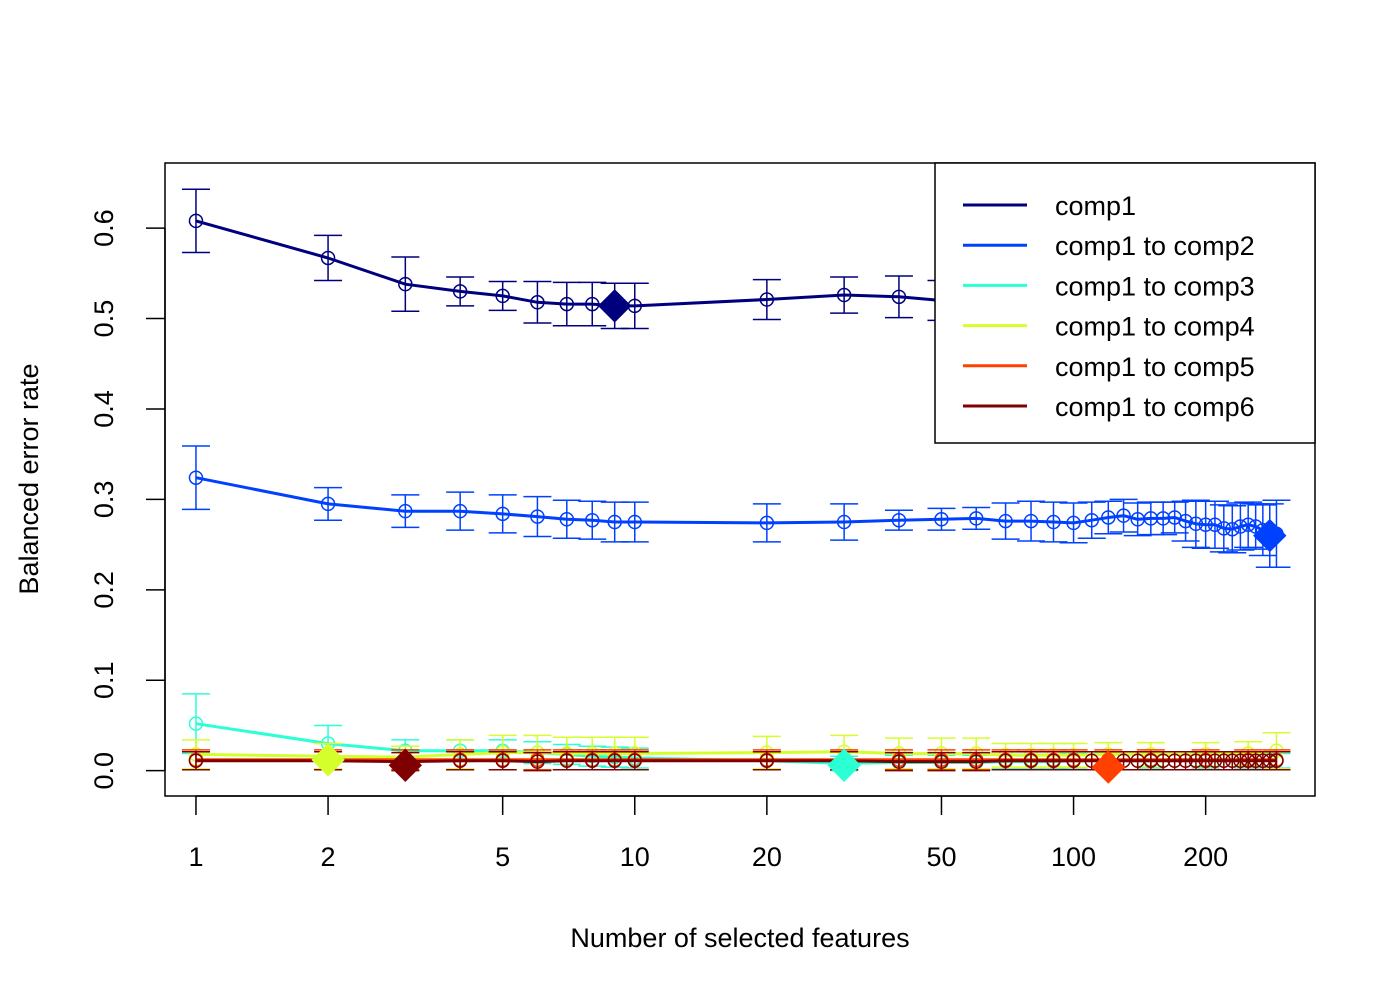 The width and height of the screenshot is (1400, 1000). What do you see at coordinates (104, 771) in the screenshot?
I see `y-tick-label: 0.0` at bounding box center [104, 771].